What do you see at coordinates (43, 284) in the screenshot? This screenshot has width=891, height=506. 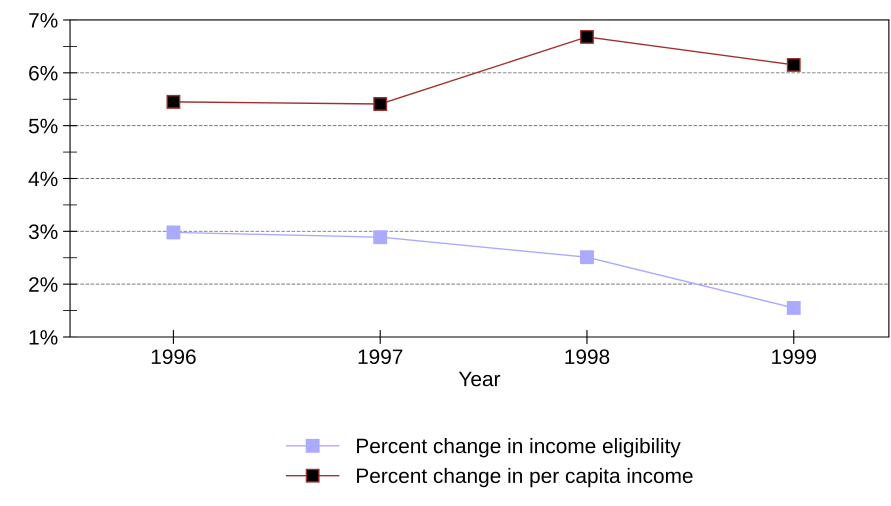 I see `y-tick-label: 2%` at bounding box center [43, 284].